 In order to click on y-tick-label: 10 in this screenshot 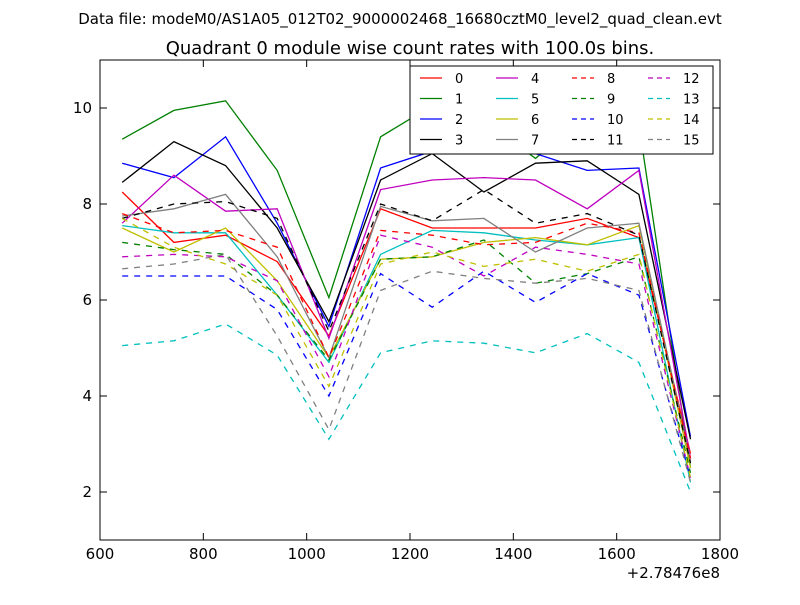, I will do `click(82, 108)`.